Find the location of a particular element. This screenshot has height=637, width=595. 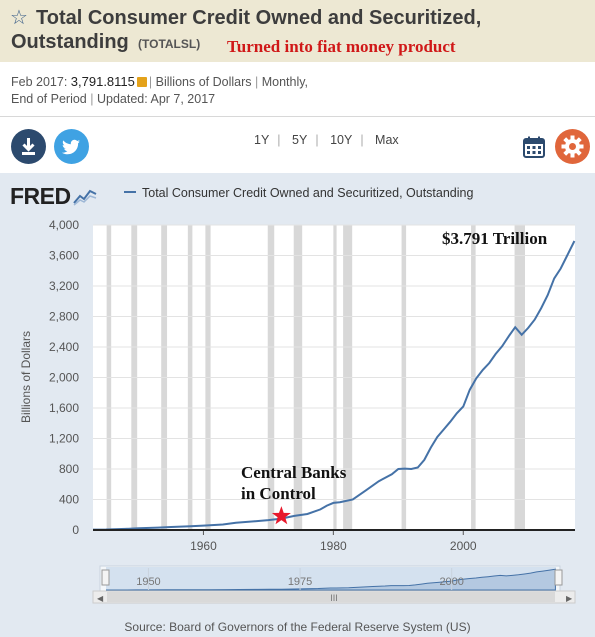

twitter-share-button is located at coordinates (71, 146).